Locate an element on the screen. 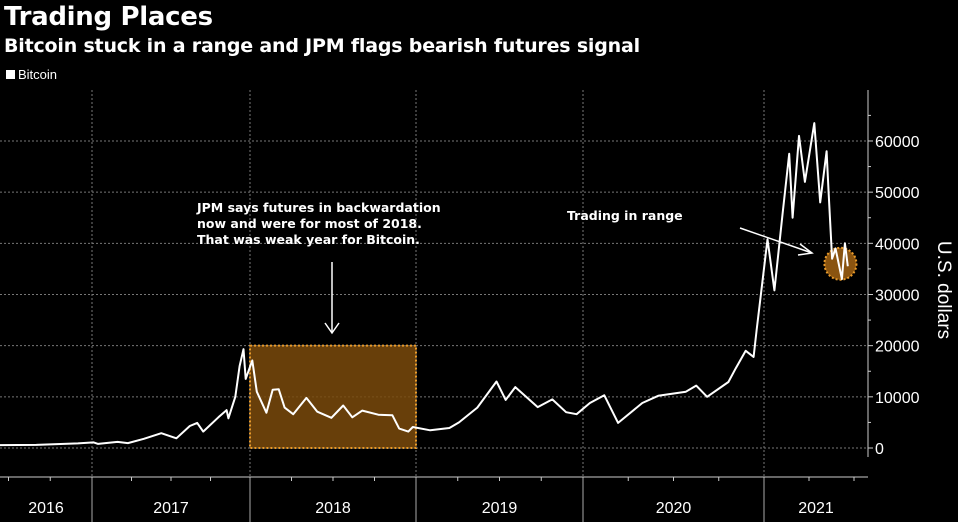 This screenshot has height=522, width=958. x-tick-label: 2019 is located at coordinates (500, 508).